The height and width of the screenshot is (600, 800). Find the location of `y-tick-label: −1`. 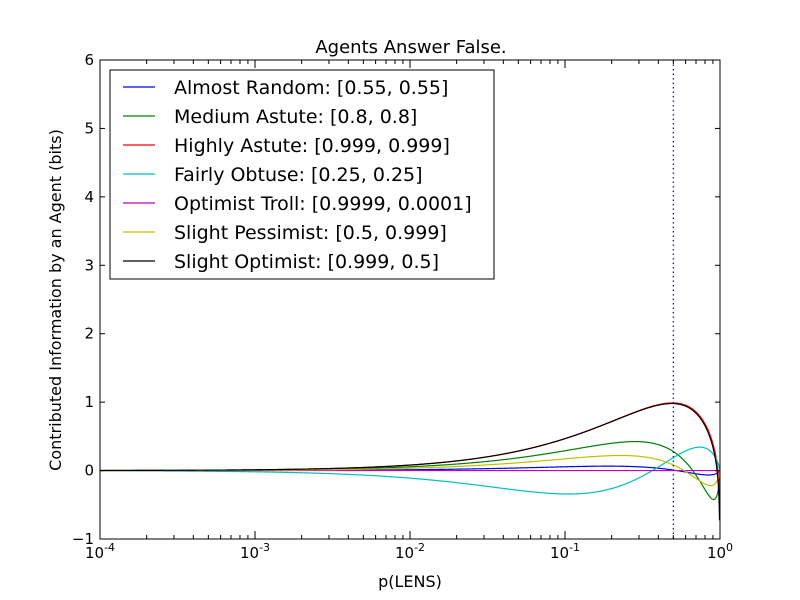

y-tick-label: −1 is located at coordinates (83, 539).